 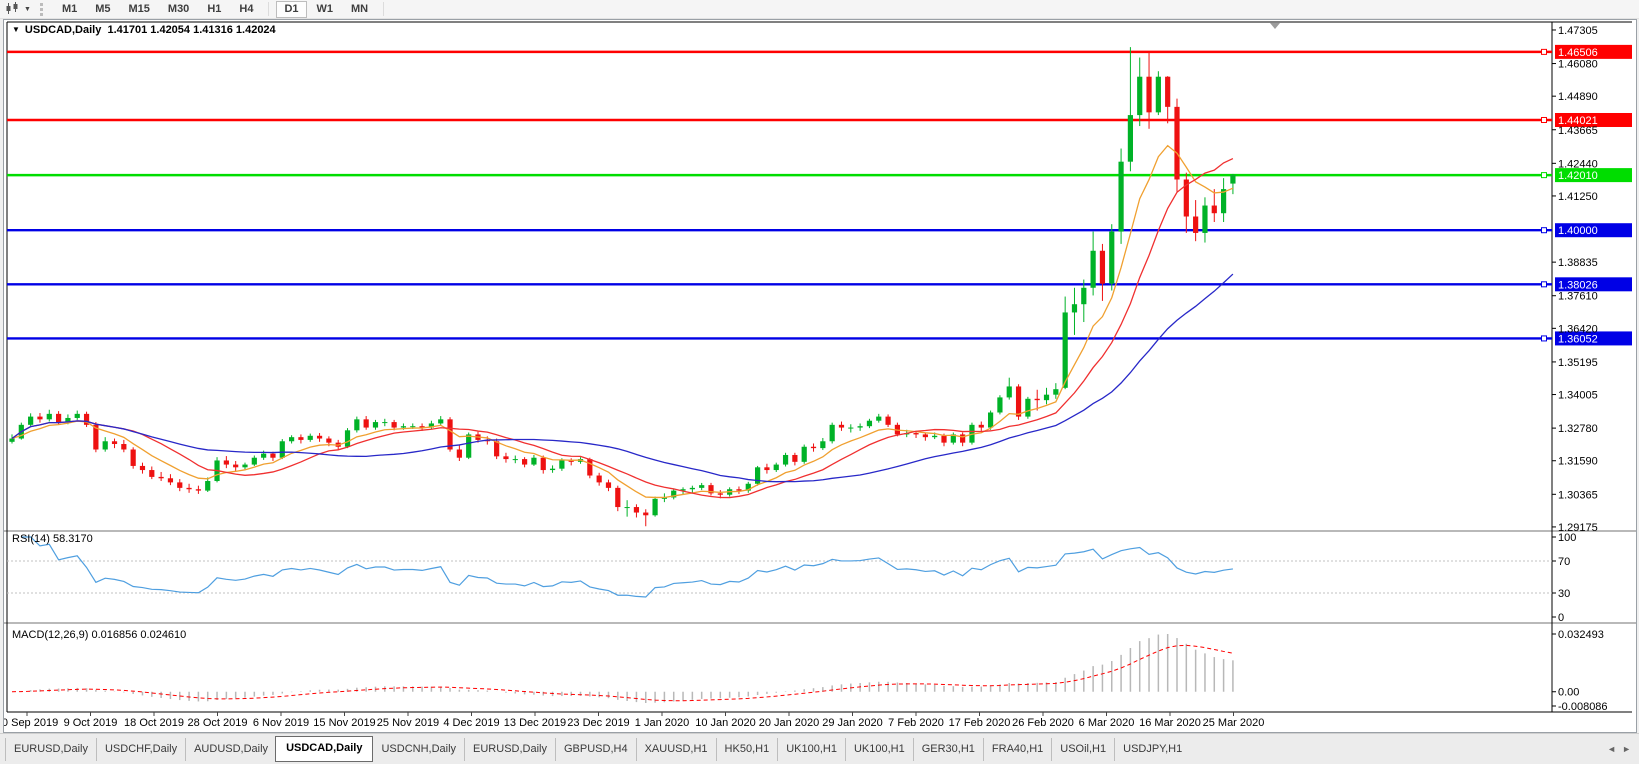 I want to click on svg-text: 1.31590, so click(x=1578, y=462).